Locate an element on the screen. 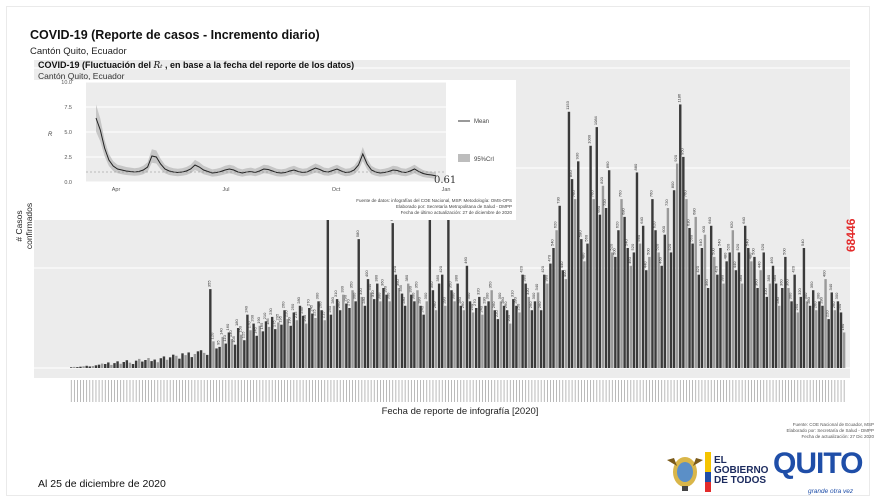 This screenshot has height=502, width=878. bar-data-label: 1186 is located at coordinates (678, 97).